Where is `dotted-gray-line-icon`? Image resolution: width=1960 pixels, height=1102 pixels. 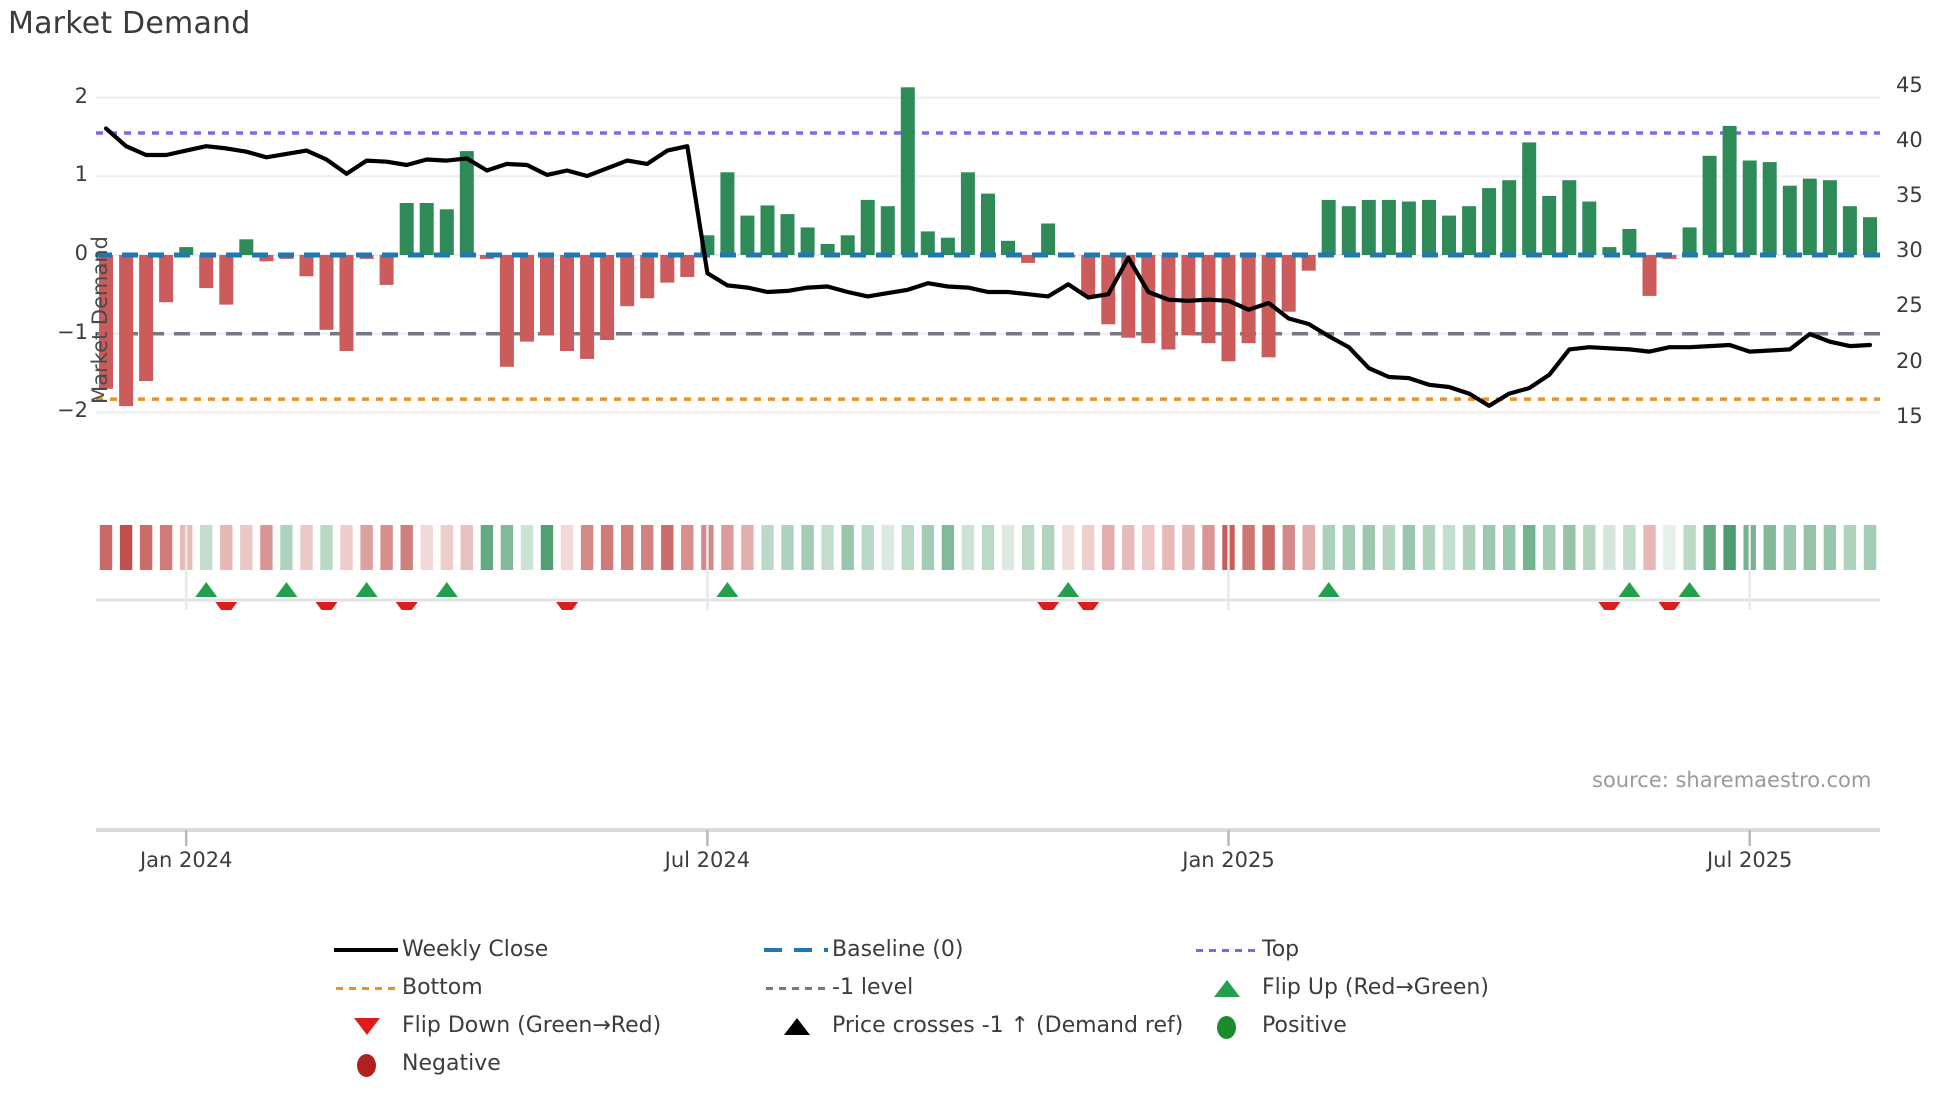
dotted-gray-line-icon is located at coordinates (796, 987).